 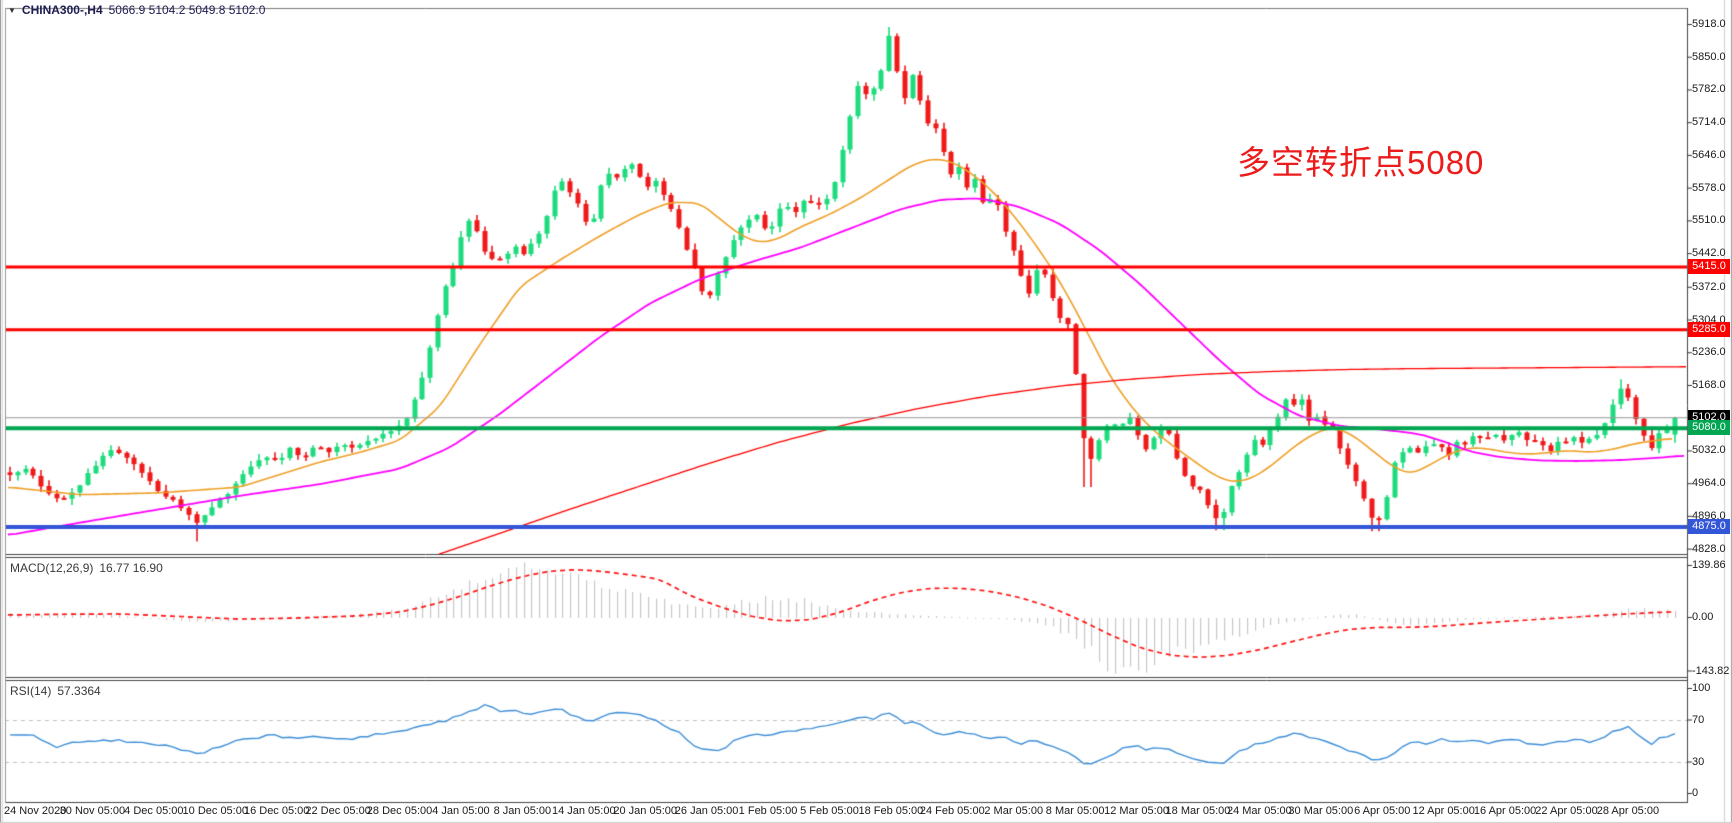 What do you see at coordinates (1628, 811) in the screenshot?
I see `date-label: 28 Apr 05:00` at bounding box center [1628, 811].